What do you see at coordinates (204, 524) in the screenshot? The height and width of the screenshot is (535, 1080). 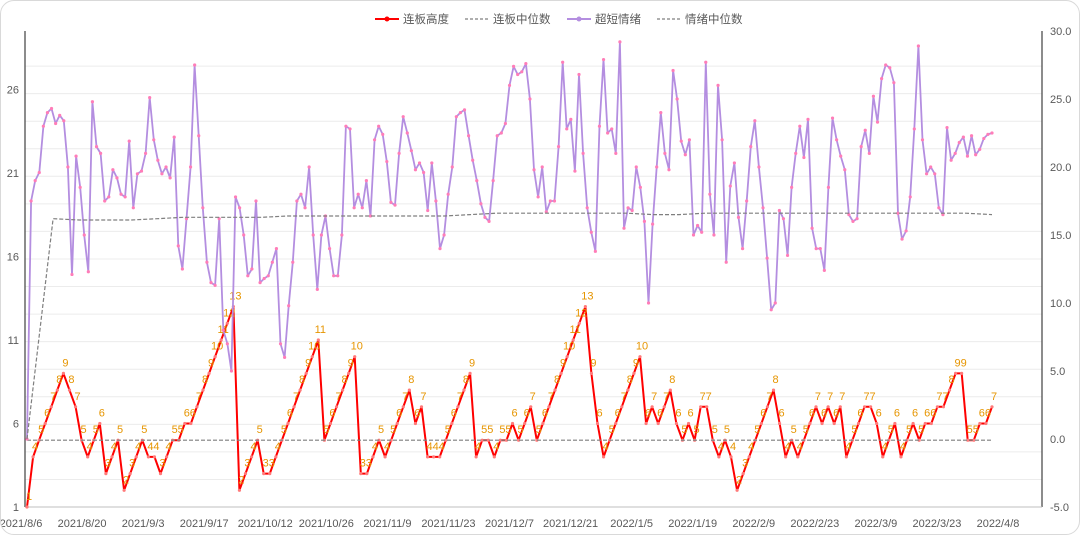 I see `x-tick-label: 2021/9/17` at bounding box center [204, 524].